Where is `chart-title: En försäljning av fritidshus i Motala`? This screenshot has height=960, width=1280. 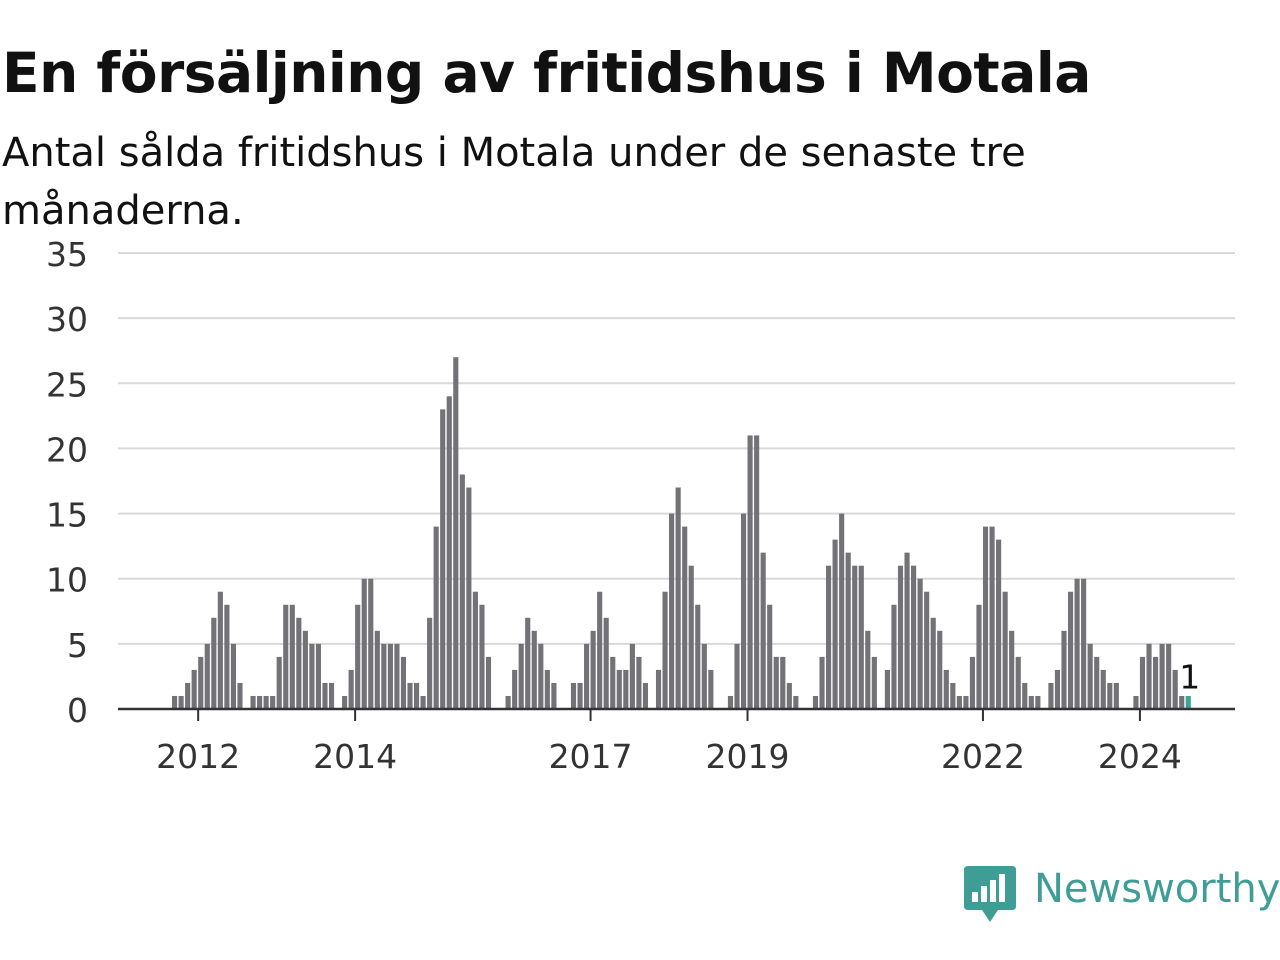 chart-title: En försäljning av fritidshus i Motala is located at coordinates (546, 73).